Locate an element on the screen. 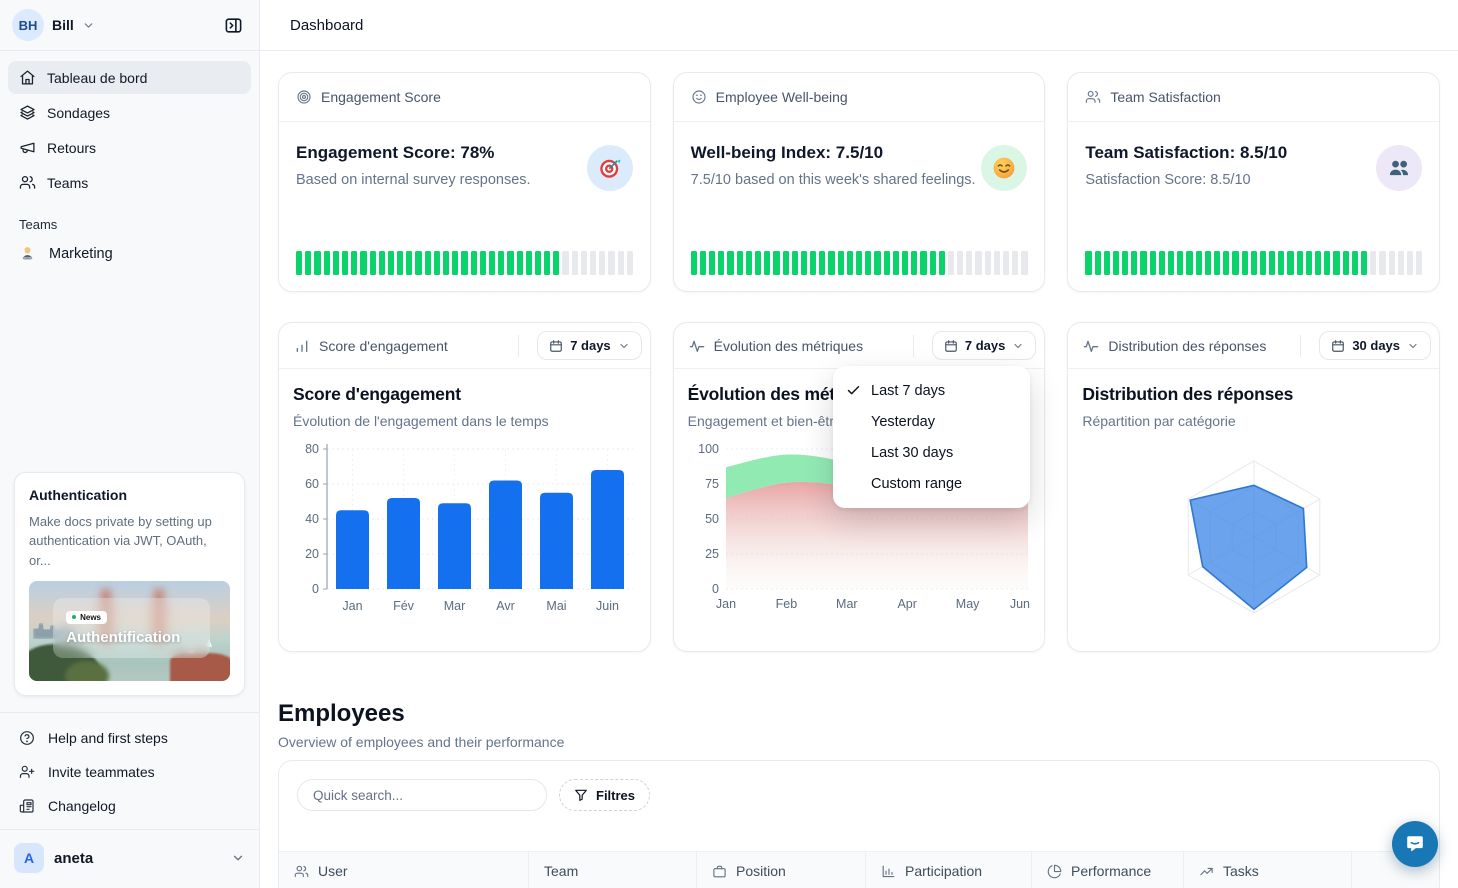 The width and height of the screenshot is (1458, 888). column-header-user: User is located at coordinates (404, 870).